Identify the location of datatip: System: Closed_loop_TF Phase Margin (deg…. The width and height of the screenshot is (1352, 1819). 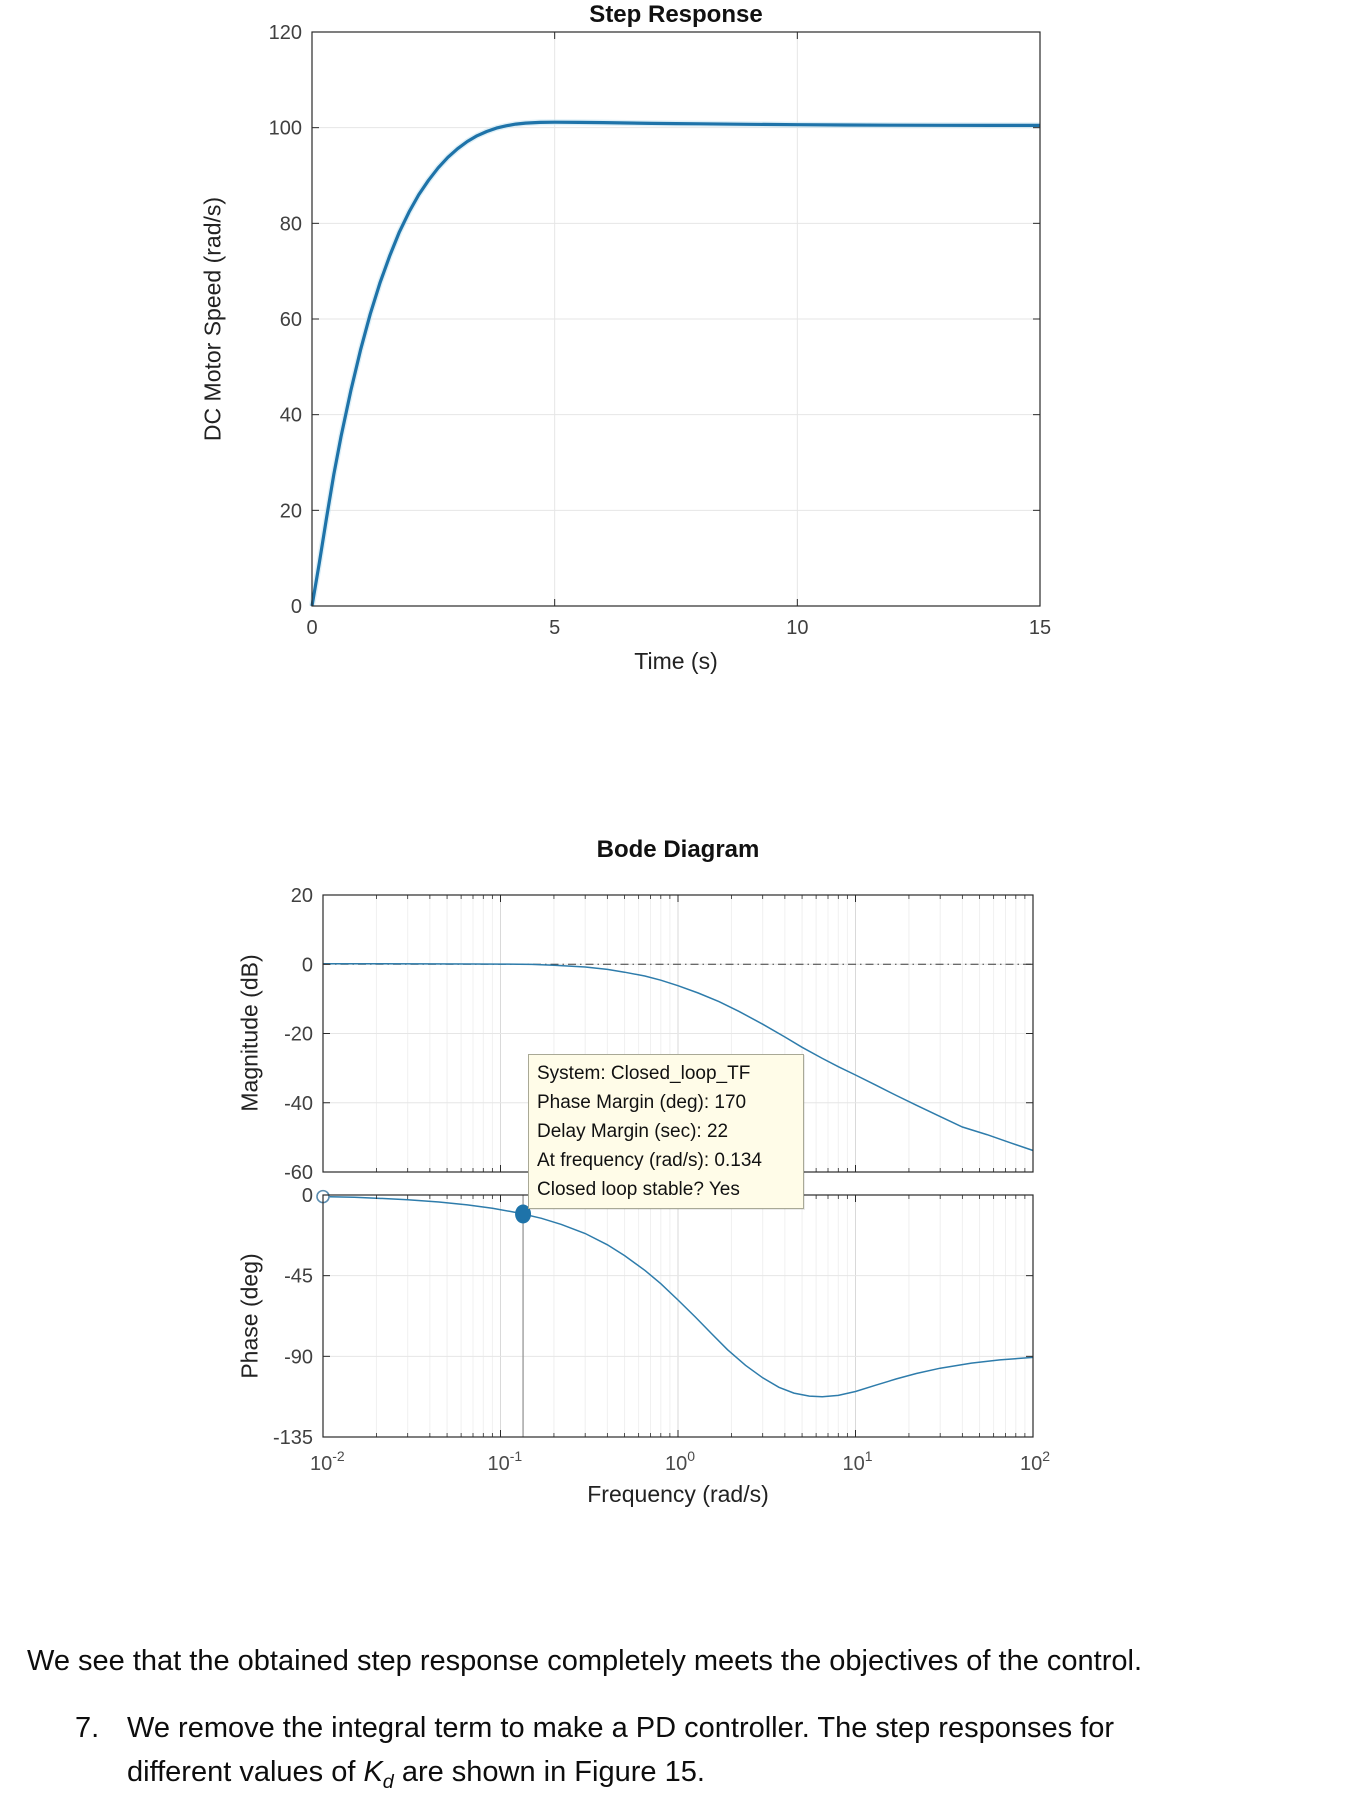
(666, 1131).